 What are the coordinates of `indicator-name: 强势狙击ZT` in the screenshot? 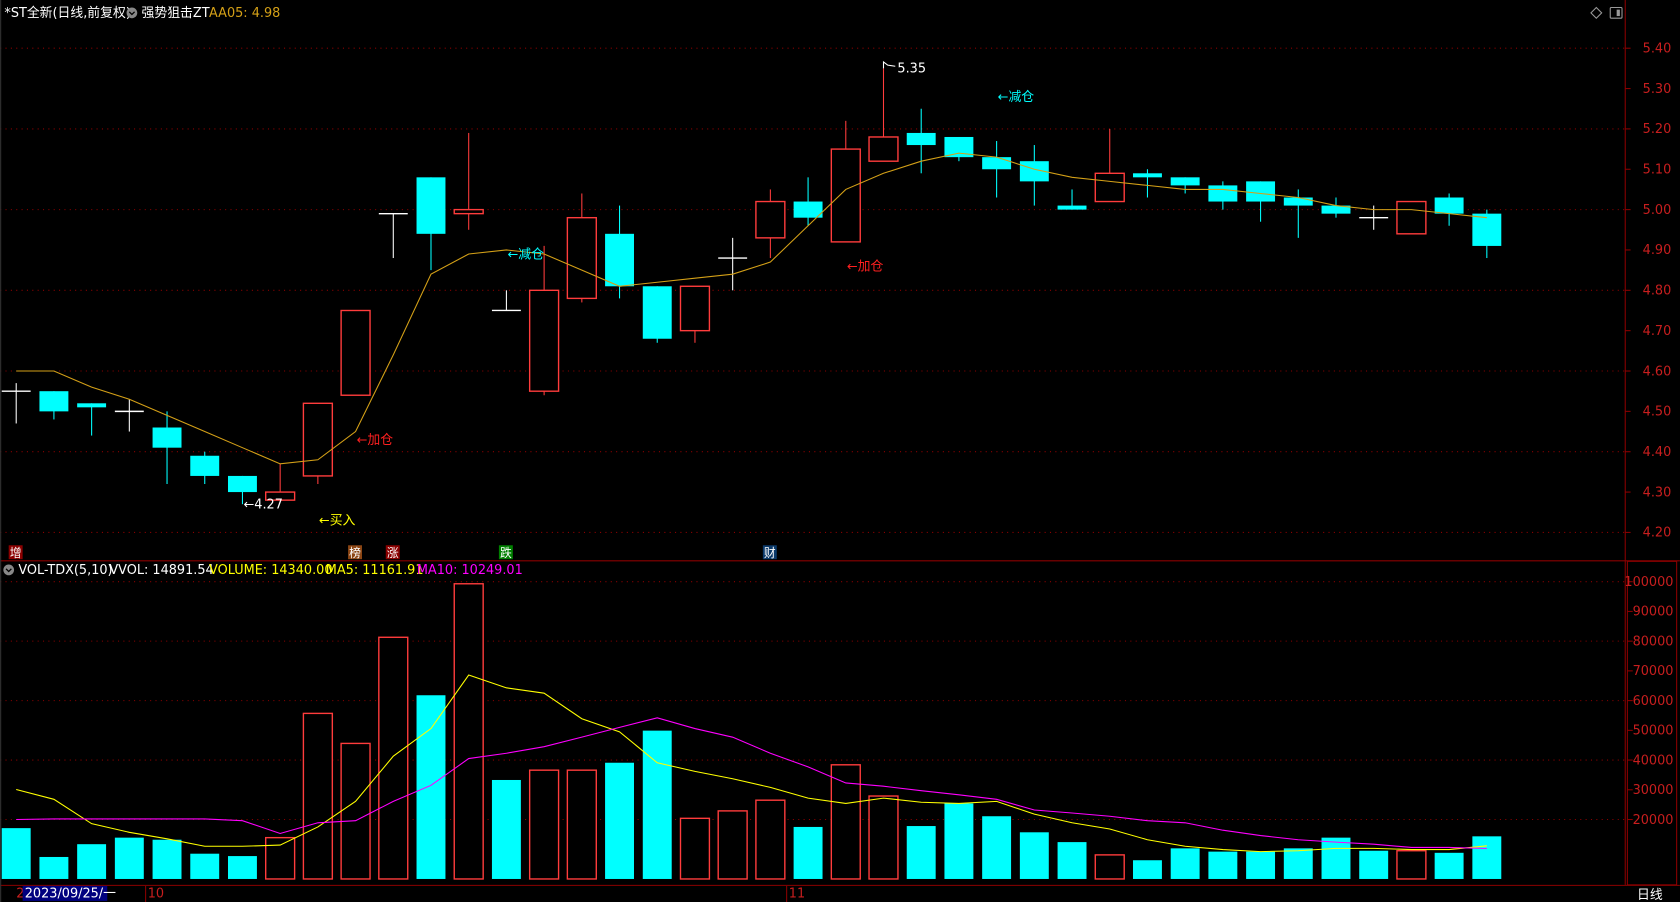 It's located at (176, 13).